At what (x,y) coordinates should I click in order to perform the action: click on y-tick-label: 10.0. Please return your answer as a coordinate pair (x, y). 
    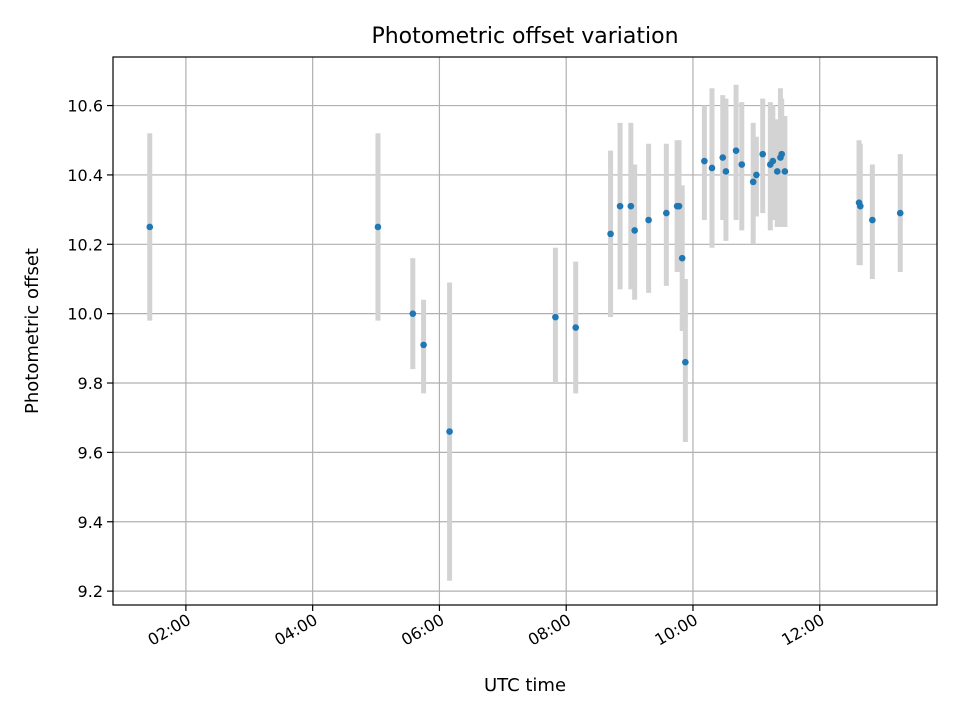
    Looking at the image, I should click on (85, 314).